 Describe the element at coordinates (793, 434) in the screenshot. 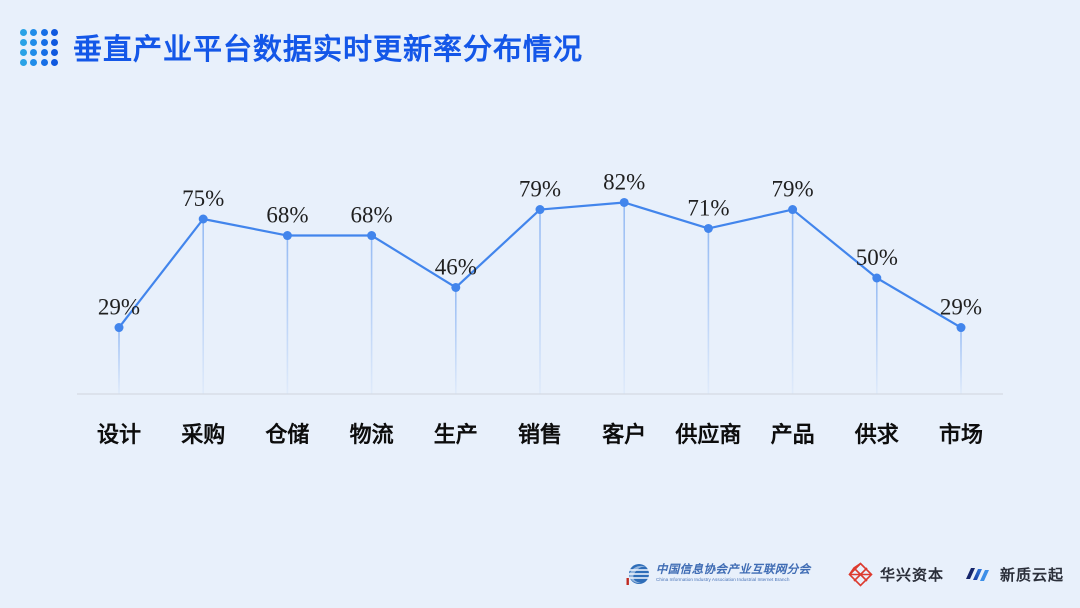

I see `category-label: 产品` at that location.